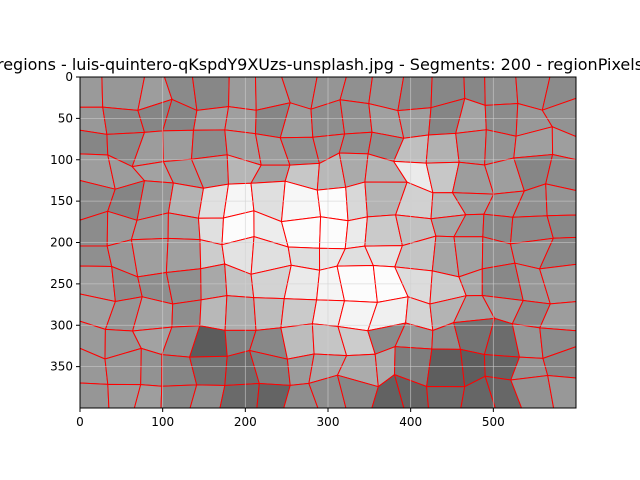 This screenshot has width=640, height=480. What do you see at coordinates (65, 118) in the screenshot?
I see `y-tick-label: 50` at bounding box center [65, 118].